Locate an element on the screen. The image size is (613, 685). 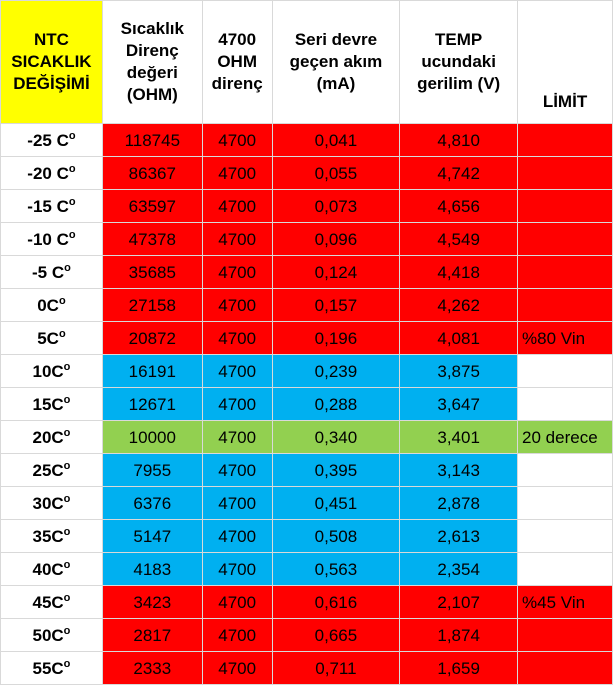
resistance-cell: 7955 is located at coordinates (152, 470).